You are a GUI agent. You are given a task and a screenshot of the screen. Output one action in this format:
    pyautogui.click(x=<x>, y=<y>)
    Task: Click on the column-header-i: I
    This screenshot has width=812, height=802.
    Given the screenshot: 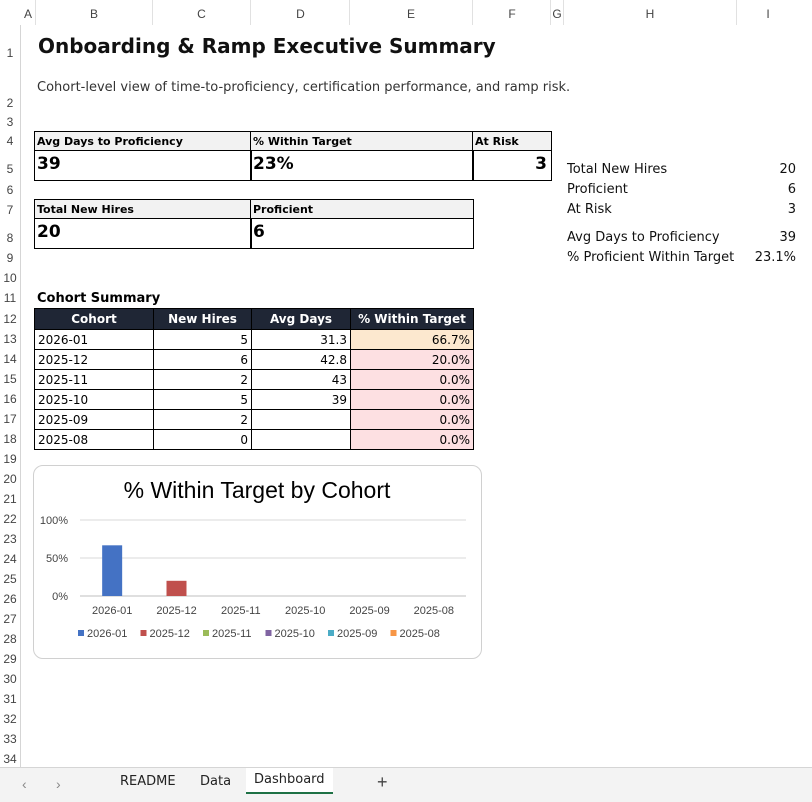 What is the action you would take?
    pyautogui.click(x=768, y=14)
    